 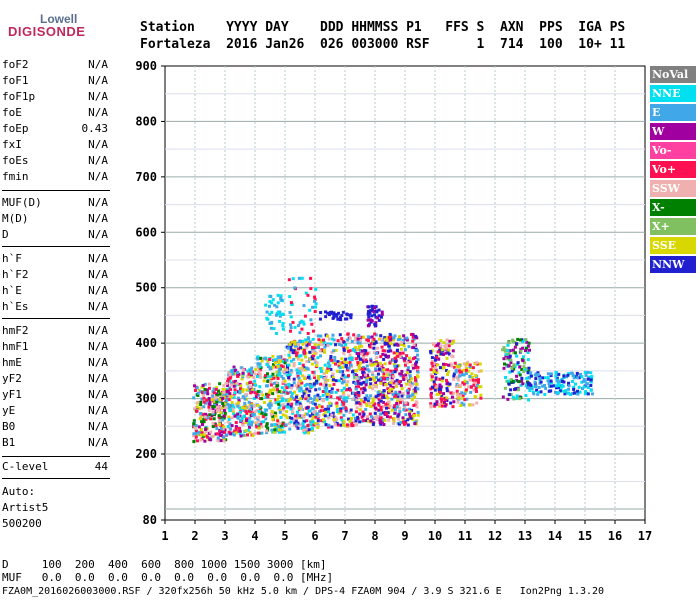 I want to click on x-tick-label: 8, so click(x=374, y=536).